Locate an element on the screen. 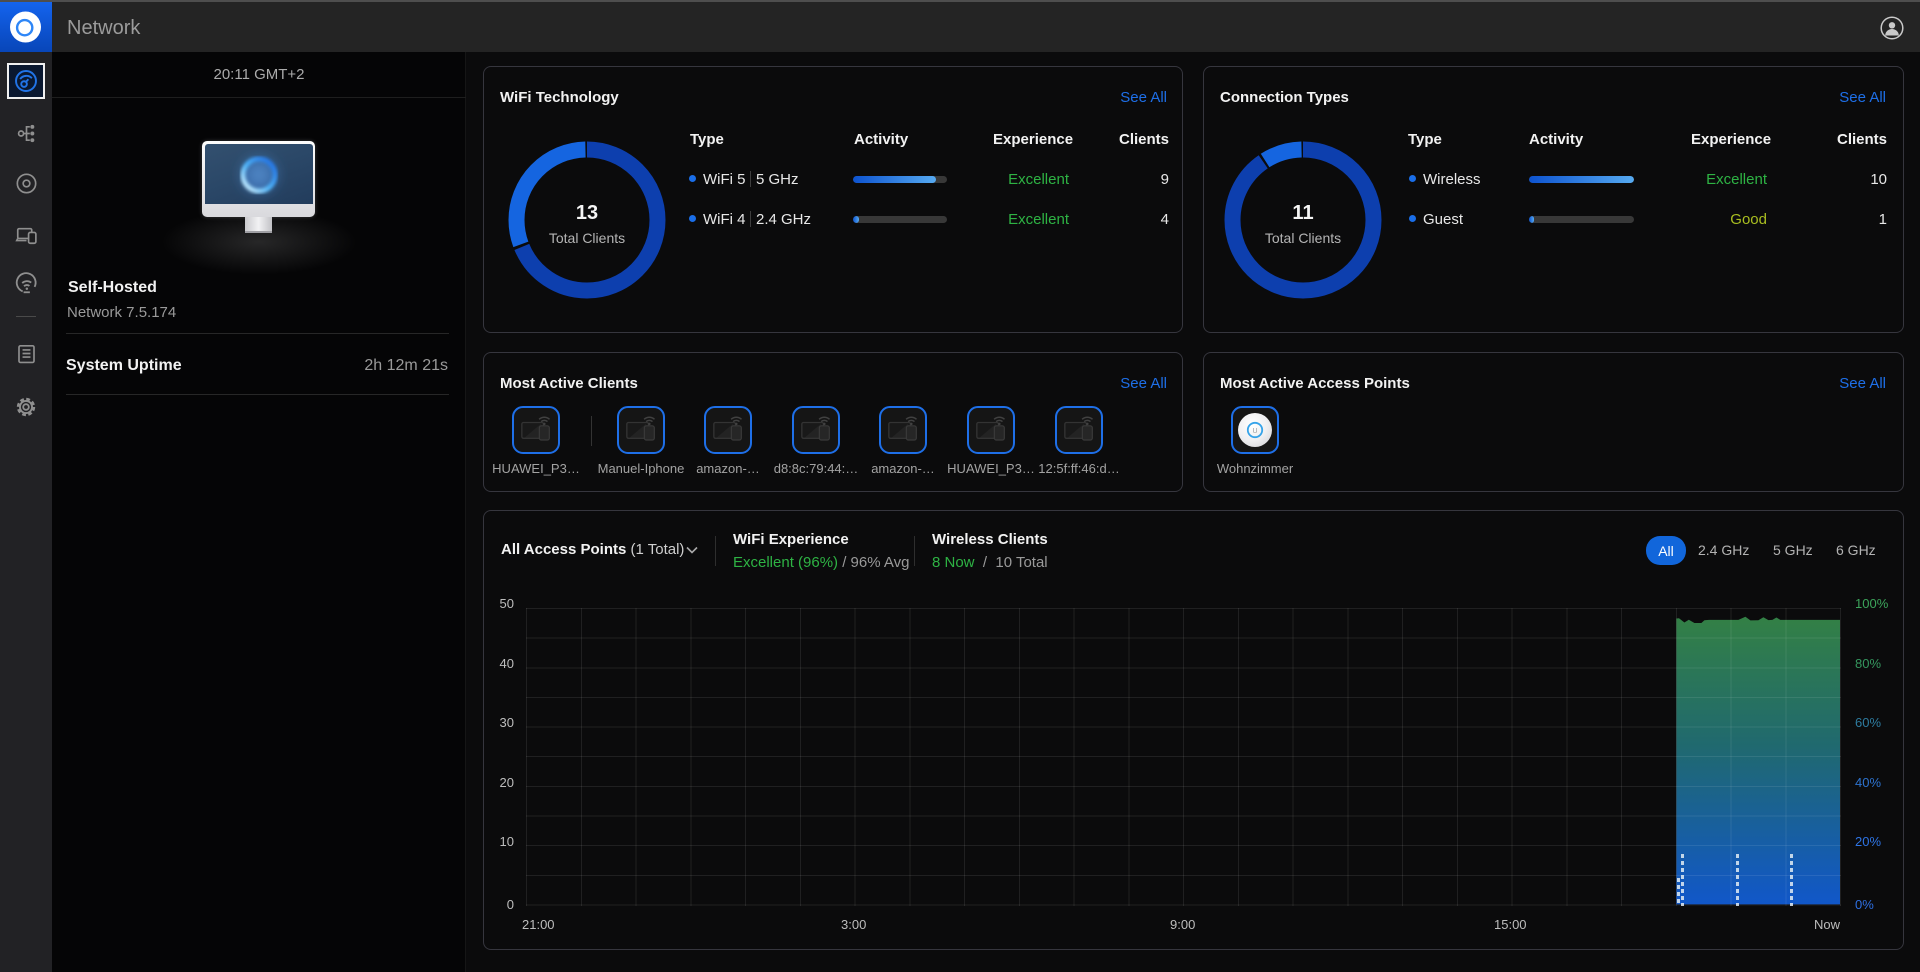 The width and height of the screenshot is (1920, 972). svg-text: U is located at coordinates (1254, 431).